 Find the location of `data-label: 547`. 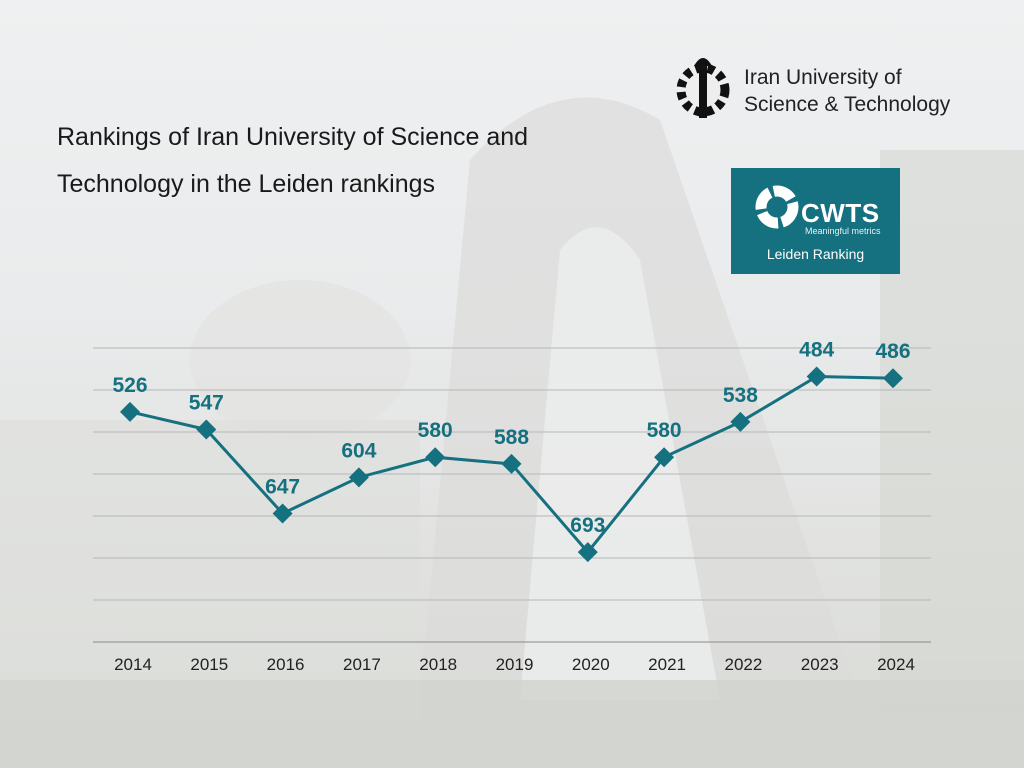

data-label: 547 is located at coordinates (206, 402).